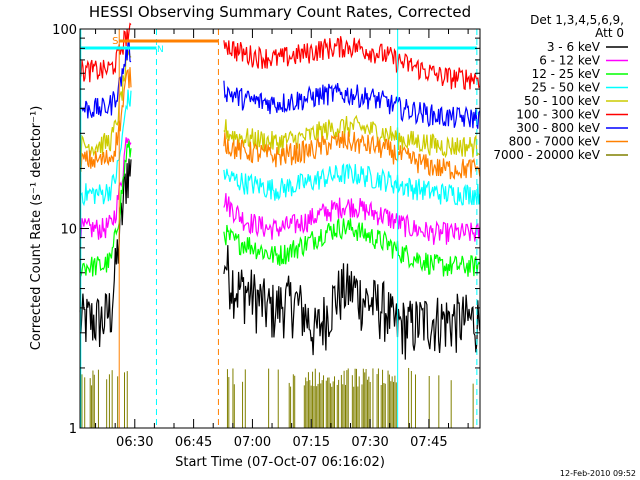 The image size is (640, 480). Describe the element at coordinates (134, 442) in the screenshot. I see `x-tick-label: 06:30` at that location.